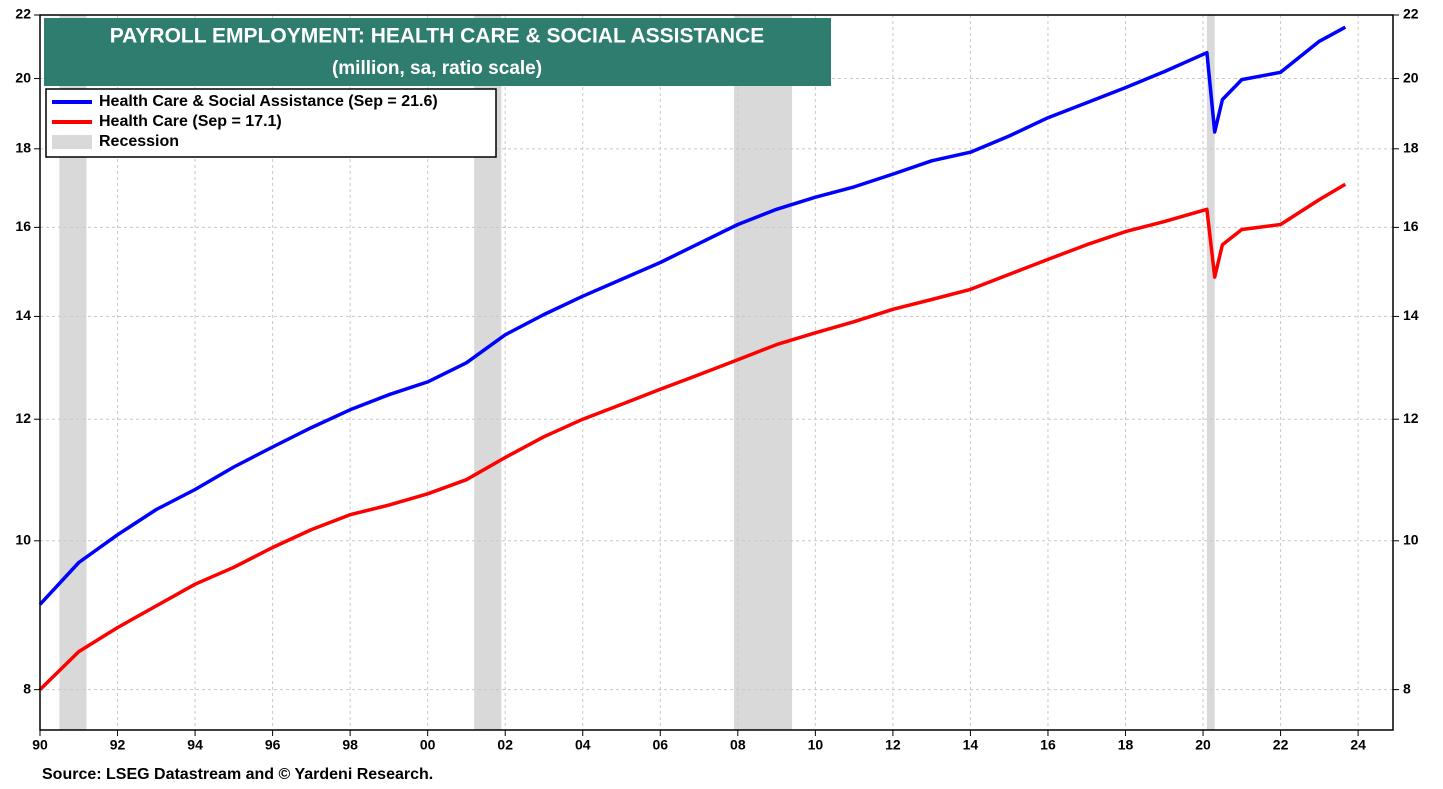 This screenshot has width=1443, height=789. Describe the element at coordinates (660, 745) in the screenshot. I see `x-tick-label: 06` at that location.